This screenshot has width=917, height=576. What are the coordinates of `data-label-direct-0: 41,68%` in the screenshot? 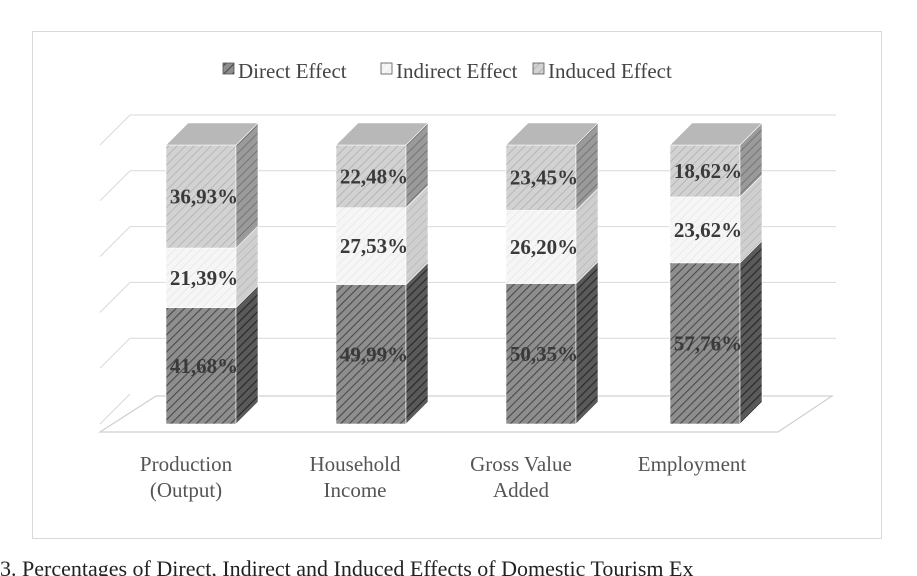 It's located at (204, 366).